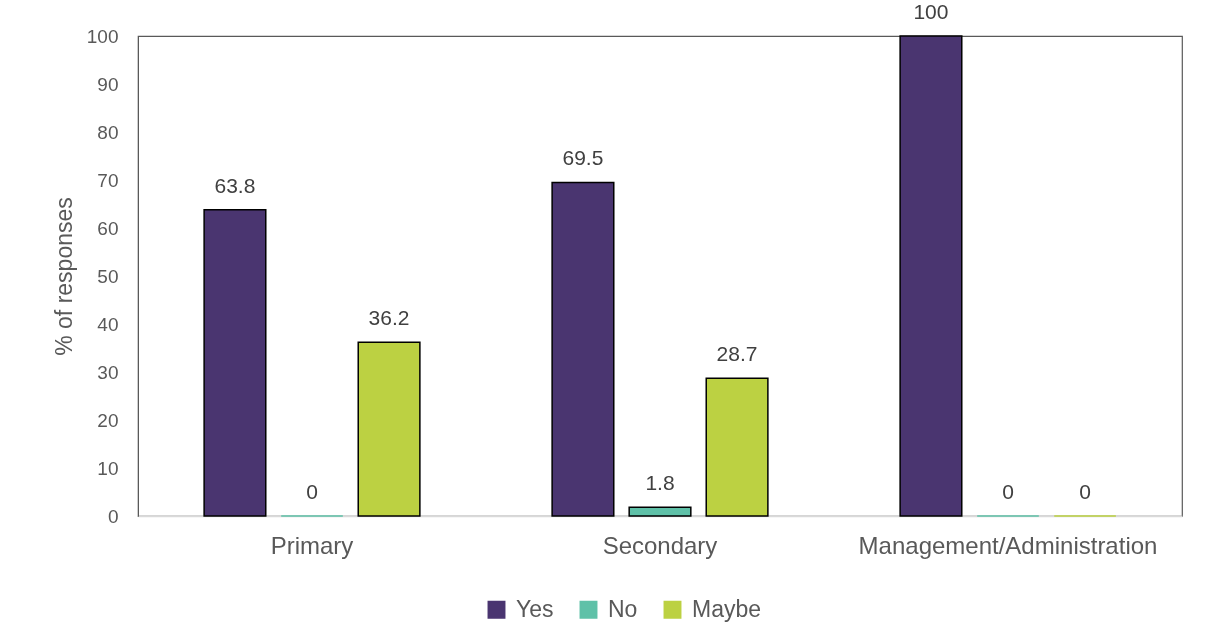 The width and height of the screenshot is (1206, 644). What do you see at coordinates (108, 276) in the screenshot?
I see `y-tick-label: 50` at bounding box center [108, 276].